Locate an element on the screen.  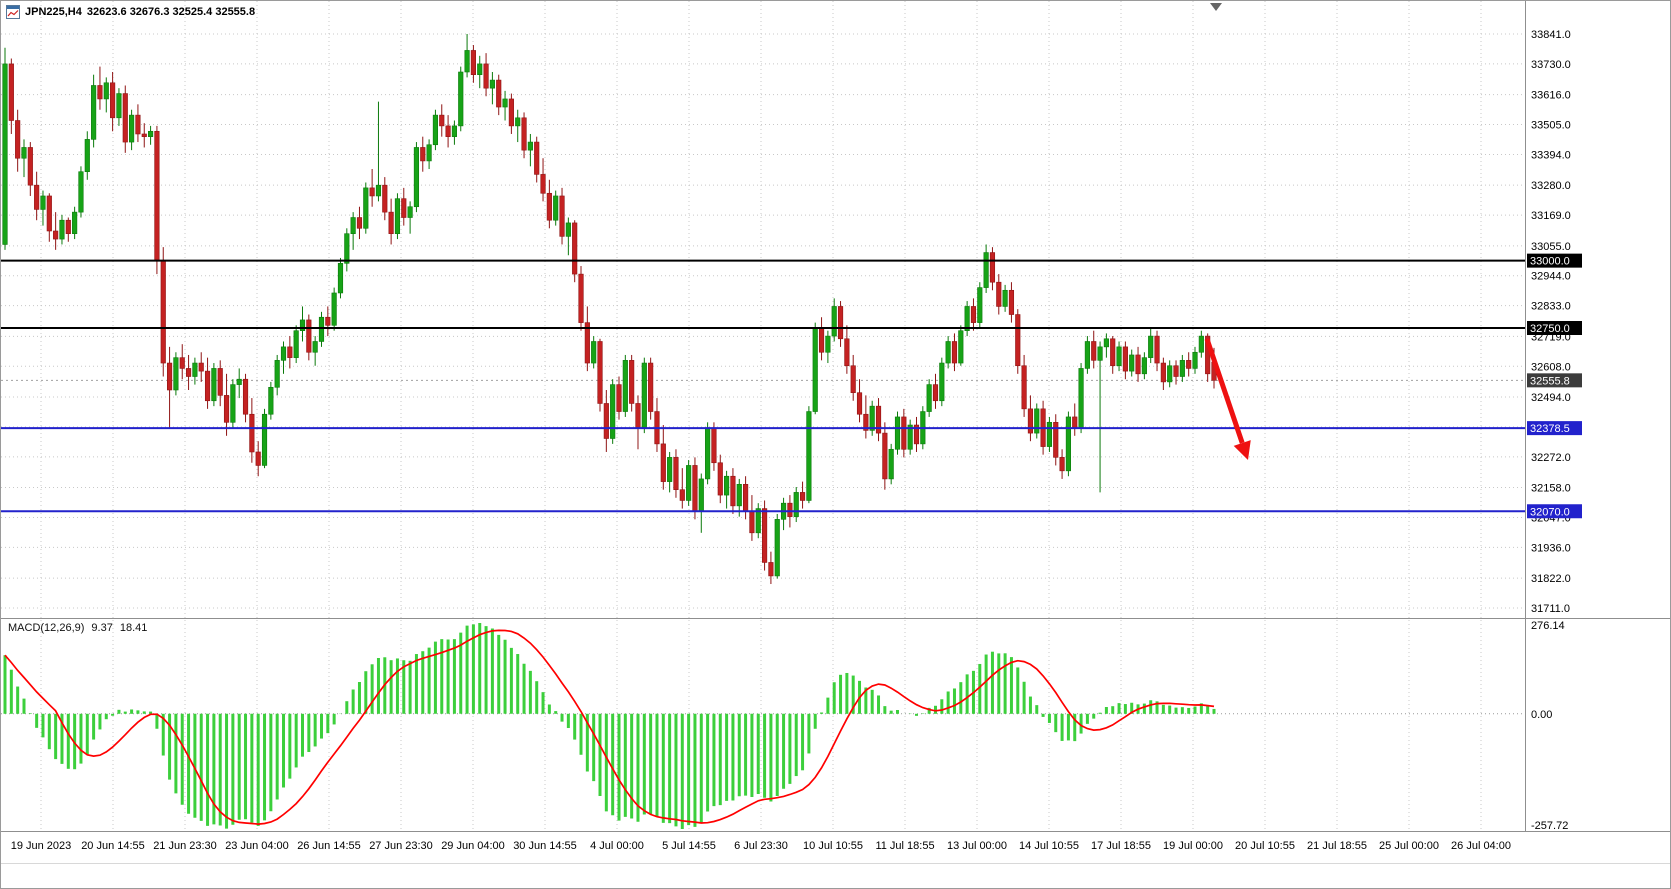
trend-arrow-head is located at coordinates (1242, 450).